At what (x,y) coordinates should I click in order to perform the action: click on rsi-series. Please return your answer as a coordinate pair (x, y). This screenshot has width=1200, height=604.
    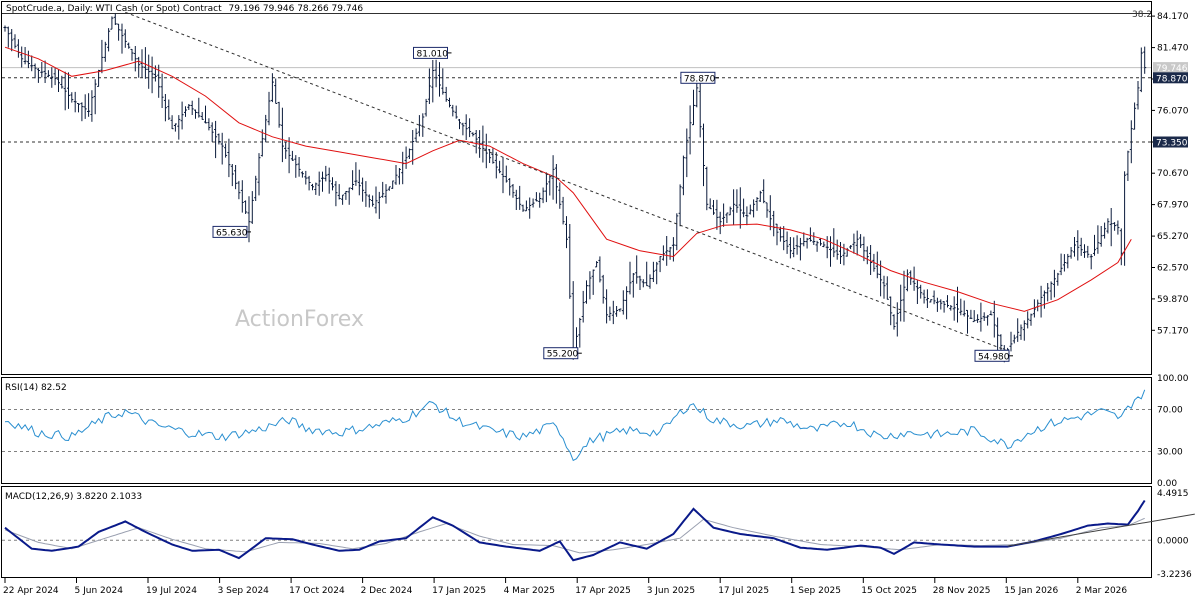
    Looking at the image, I should click on (576, 425).